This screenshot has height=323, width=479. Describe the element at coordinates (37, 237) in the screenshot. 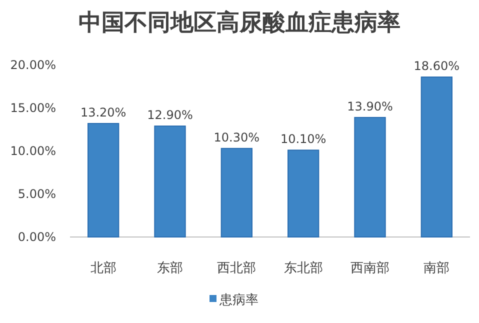

I see `y-tick-label: 0.00%` at that location.